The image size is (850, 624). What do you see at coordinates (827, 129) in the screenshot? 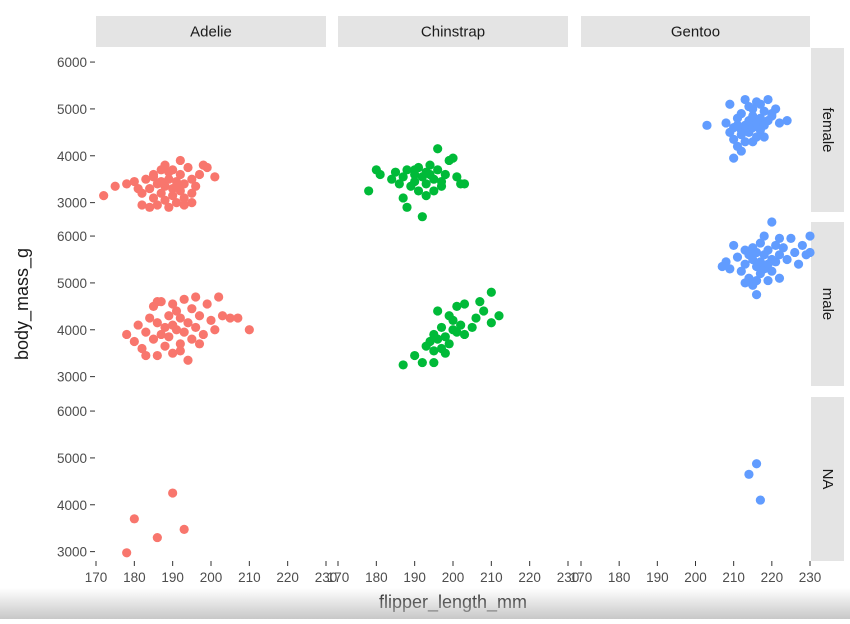
I see `row-label-female: female` at bounding box center [827, 129].